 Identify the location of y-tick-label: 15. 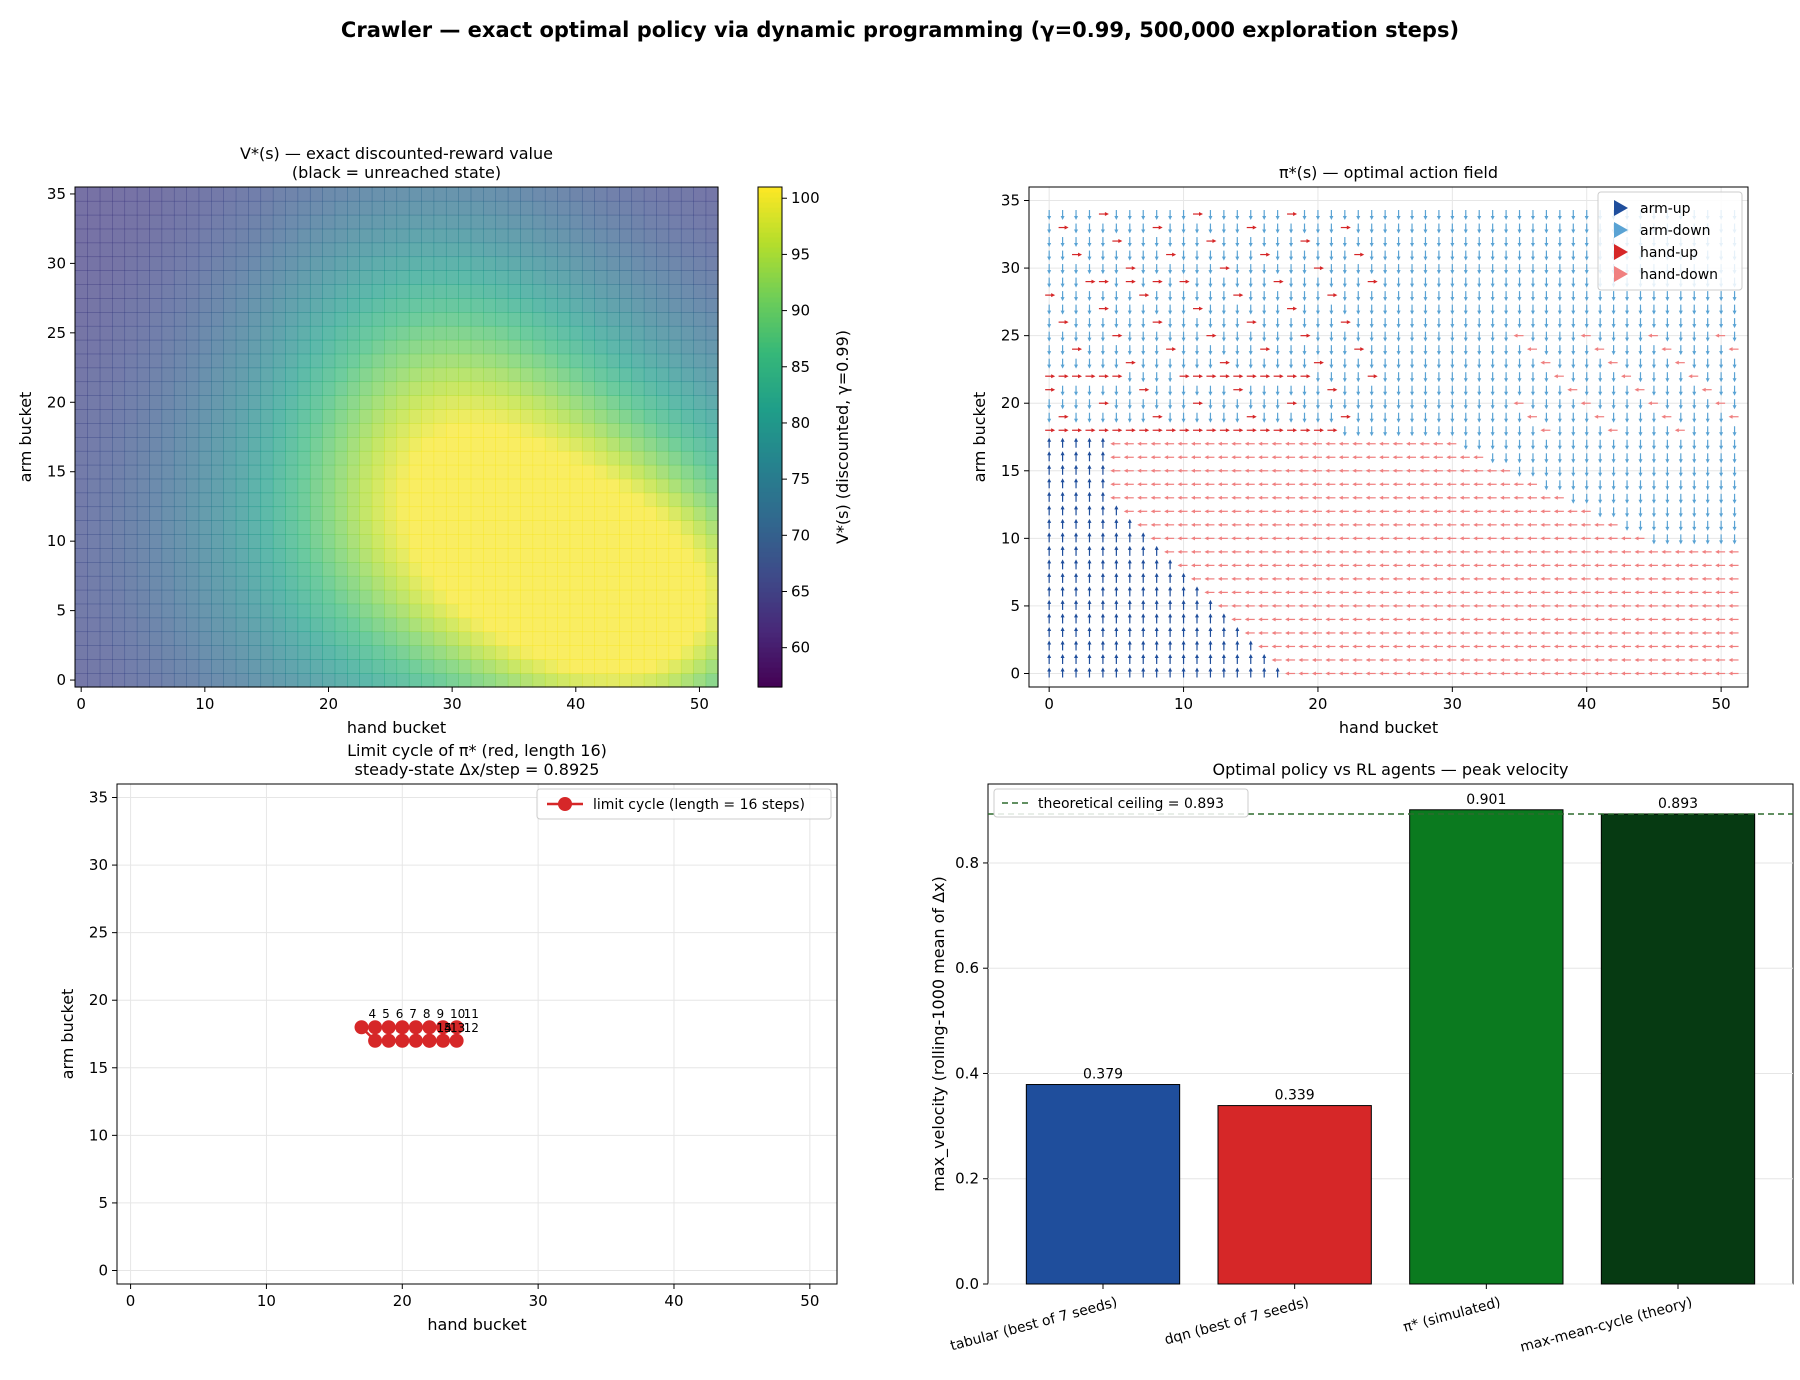
(56, 472).